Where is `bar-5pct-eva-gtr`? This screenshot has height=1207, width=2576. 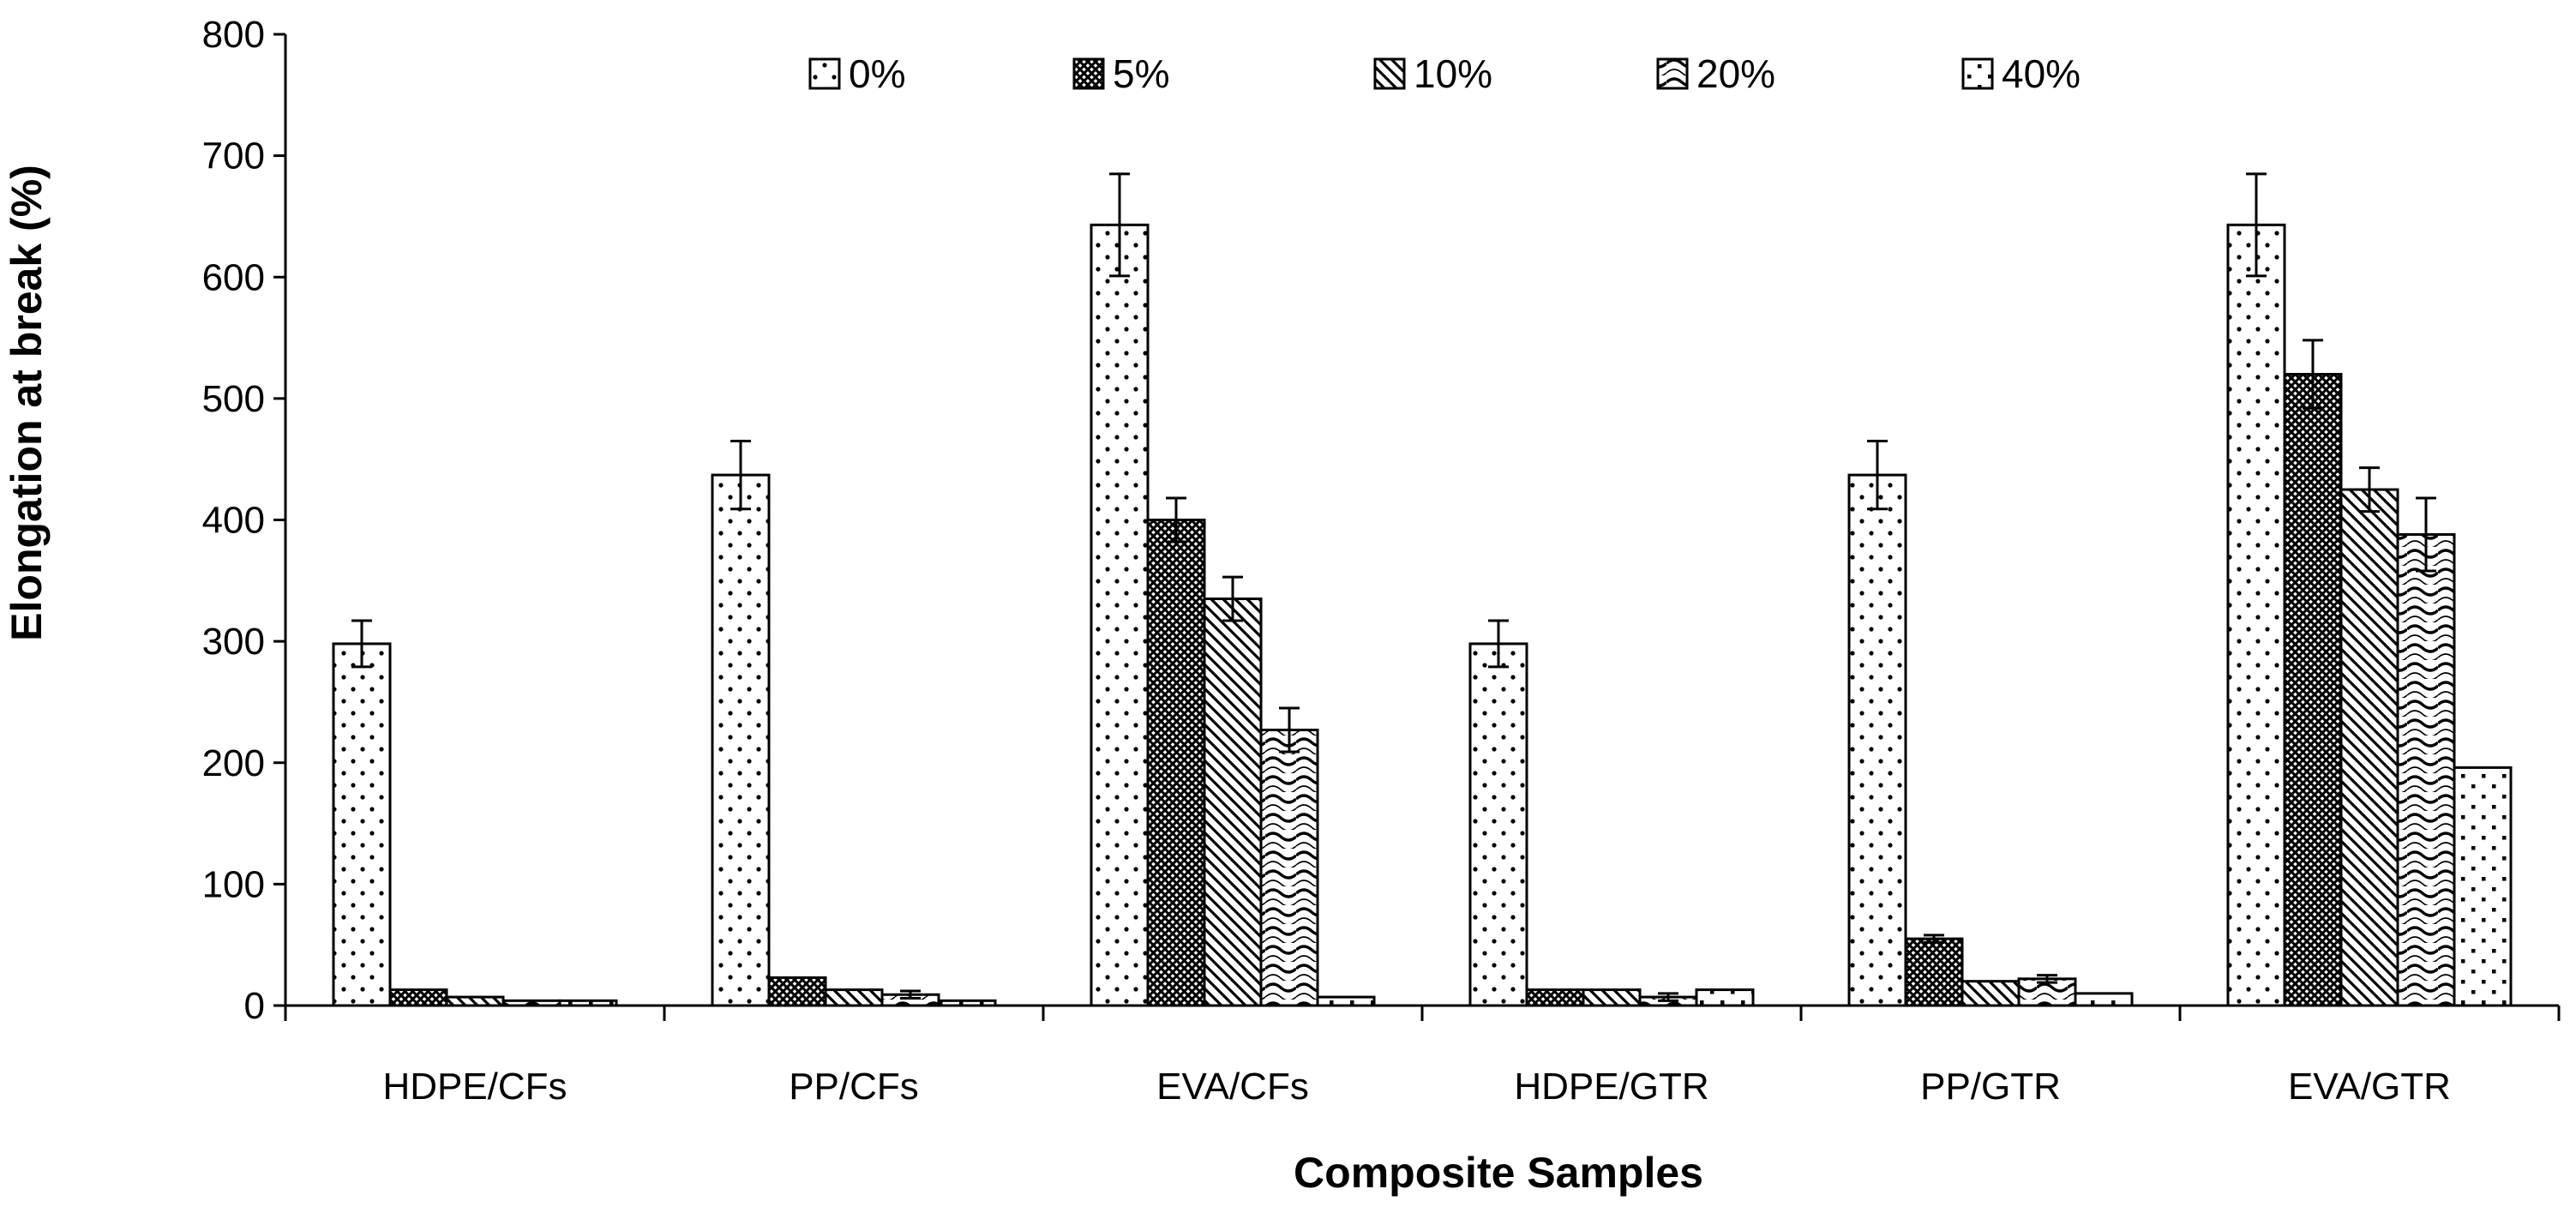 bar-5pct-eva-gtr is located at coordinates (2313, 690).